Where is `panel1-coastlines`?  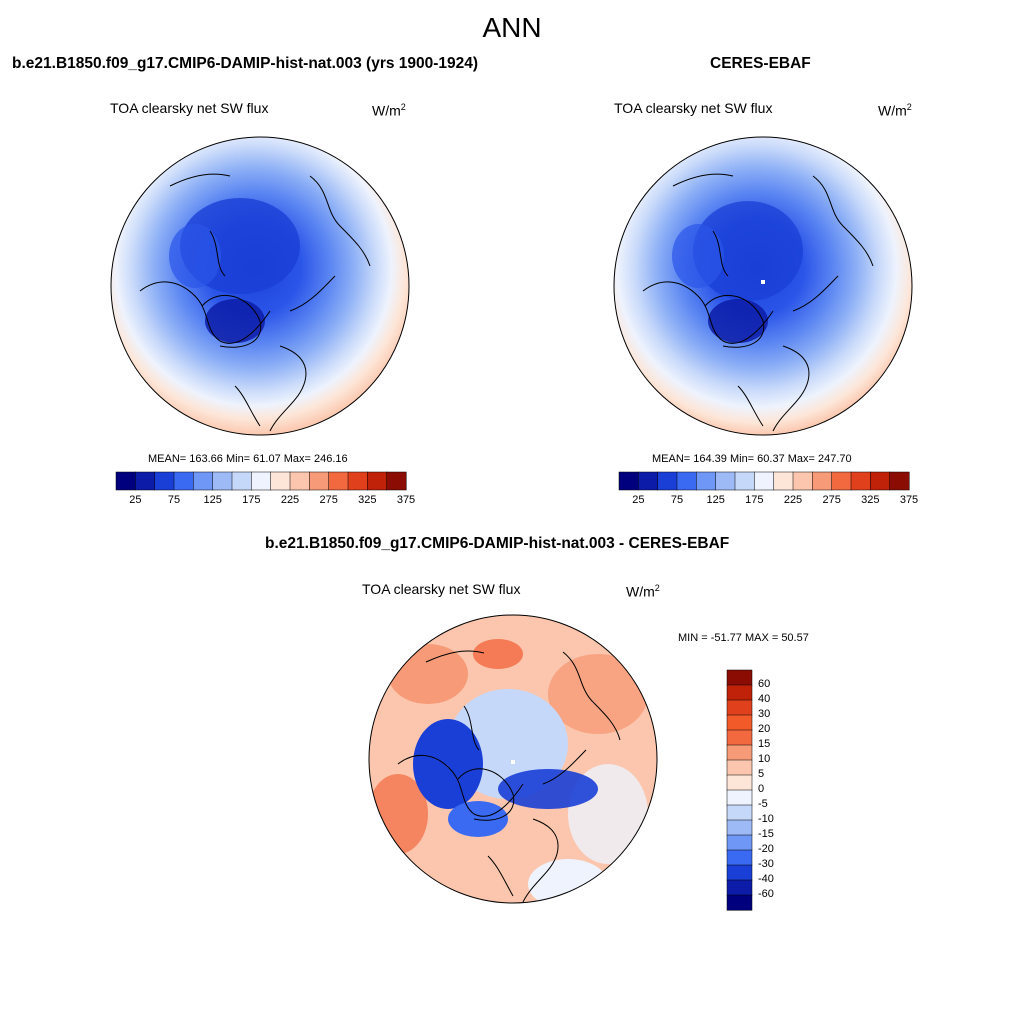
panel1-coastlines is located at coordinates (255, 302).